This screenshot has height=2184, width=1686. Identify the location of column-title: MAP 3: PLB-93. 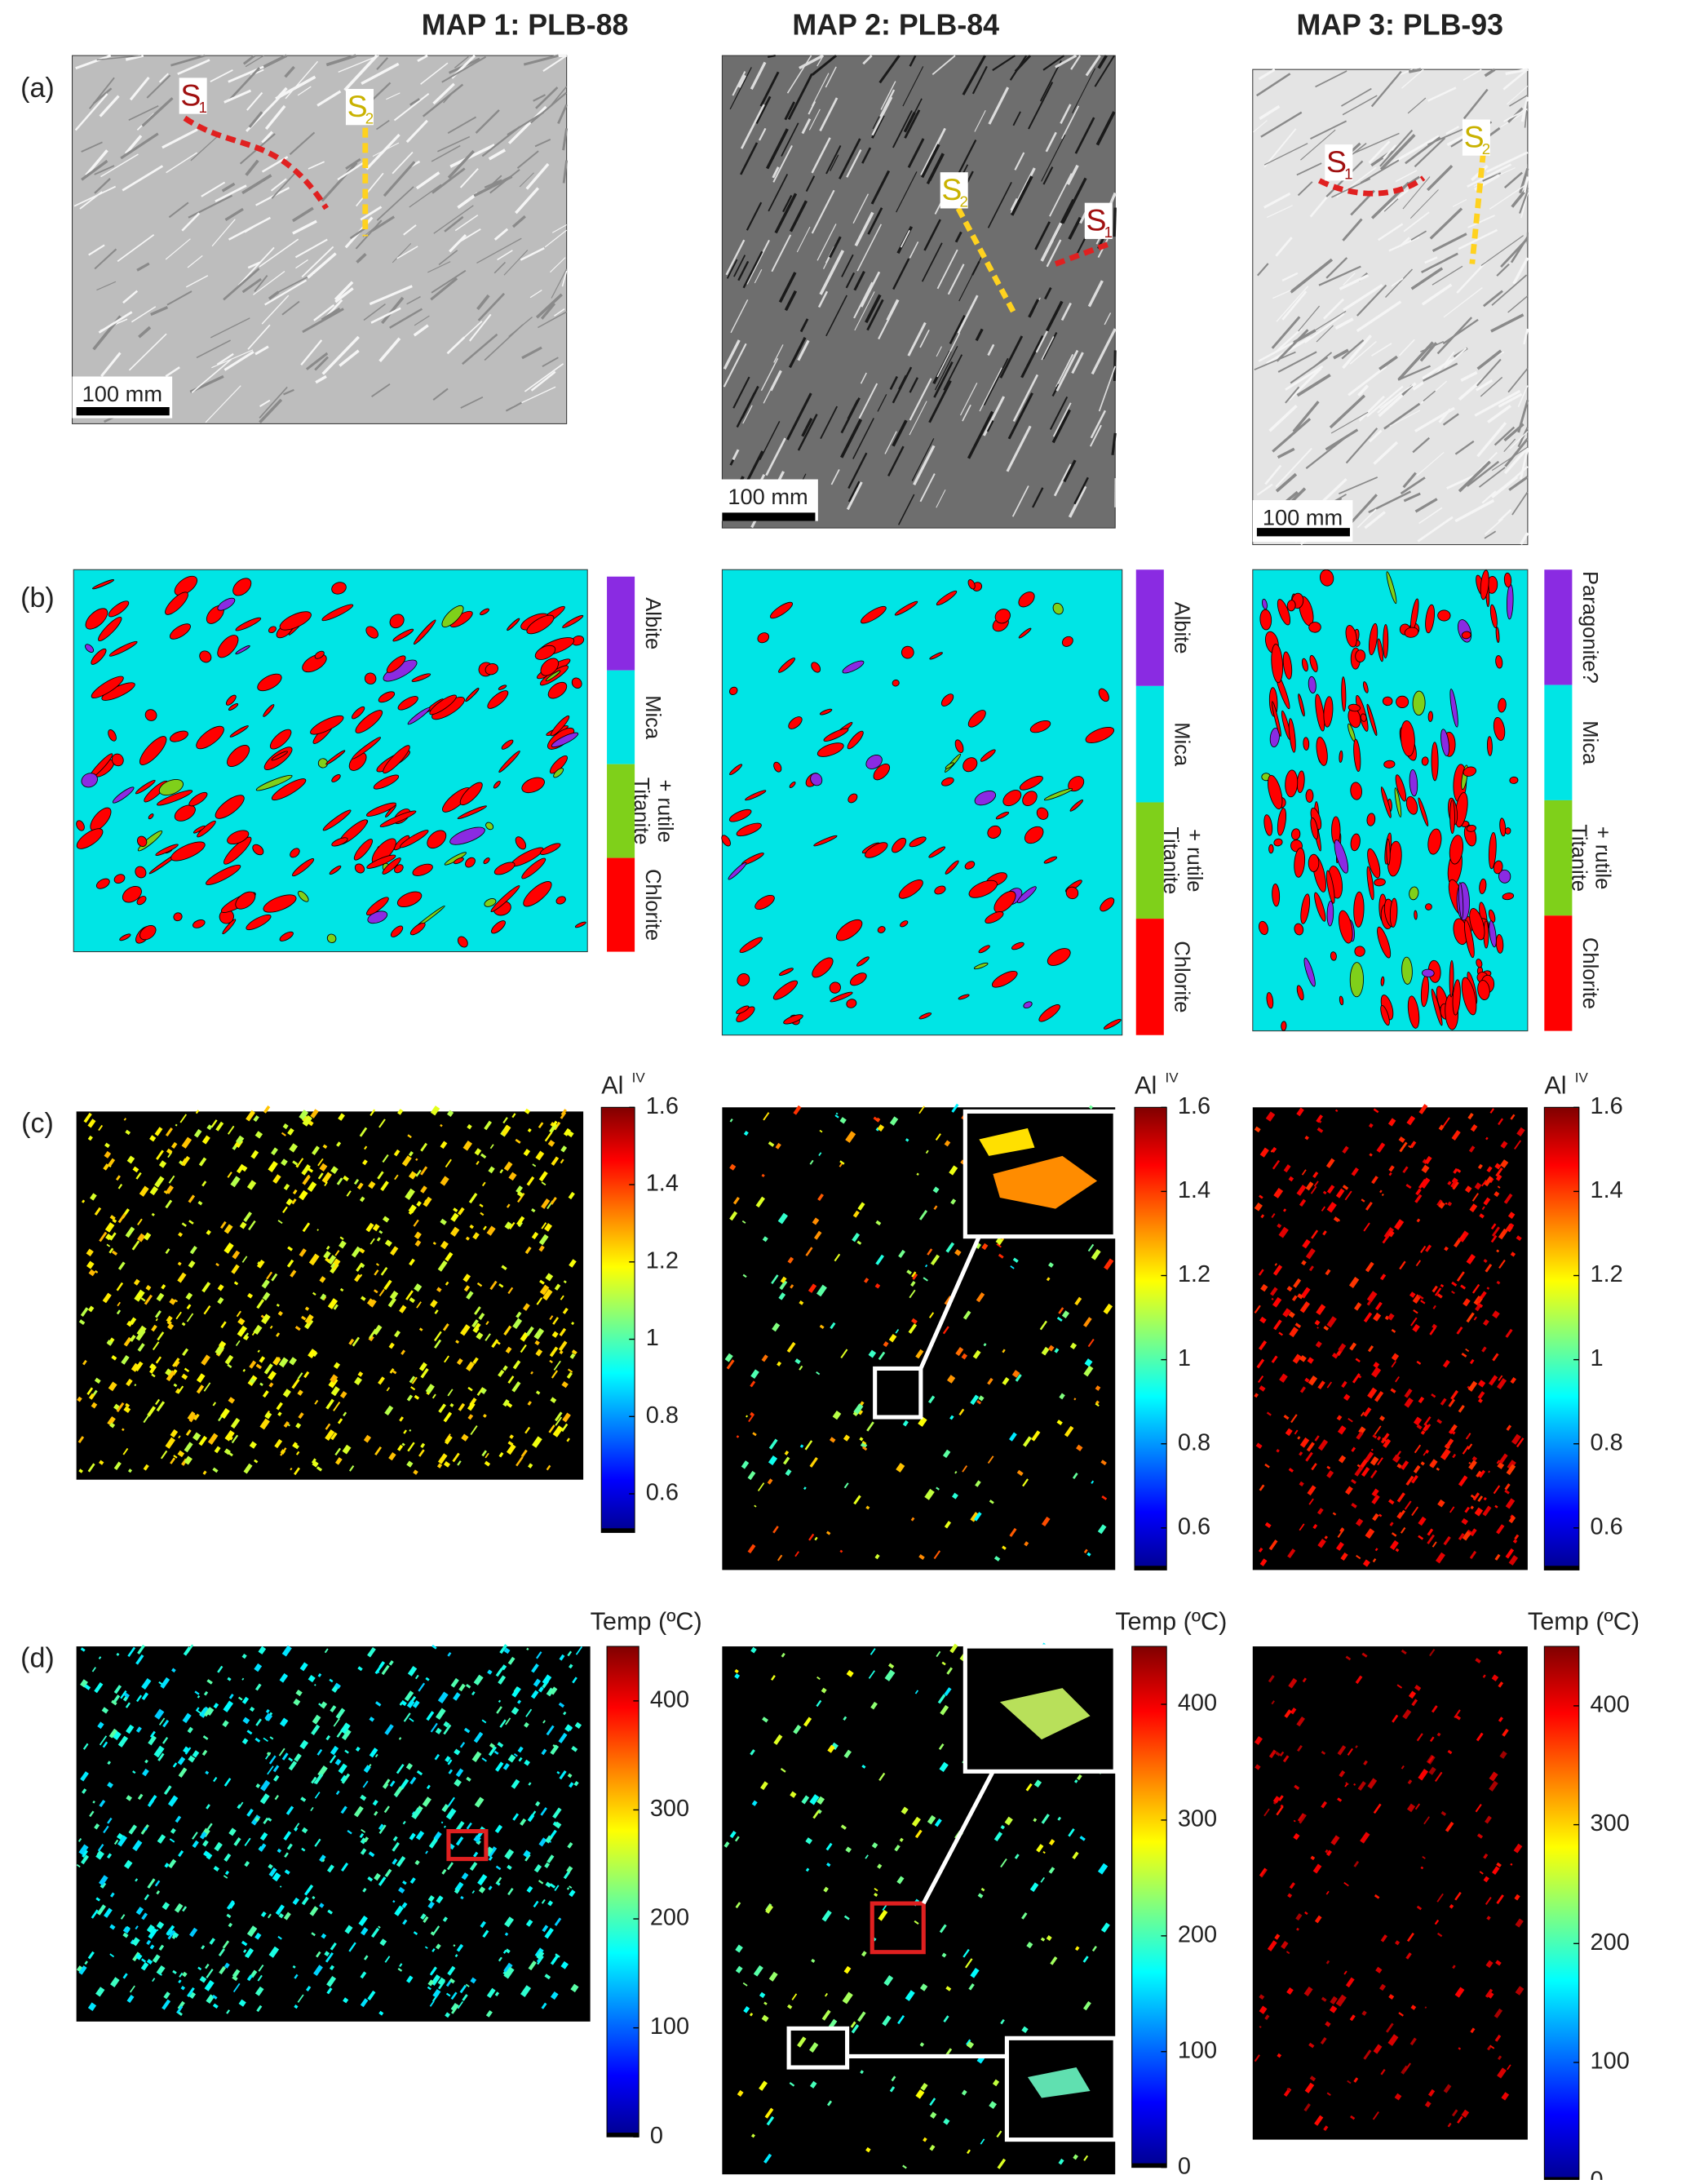
(1400, 26).